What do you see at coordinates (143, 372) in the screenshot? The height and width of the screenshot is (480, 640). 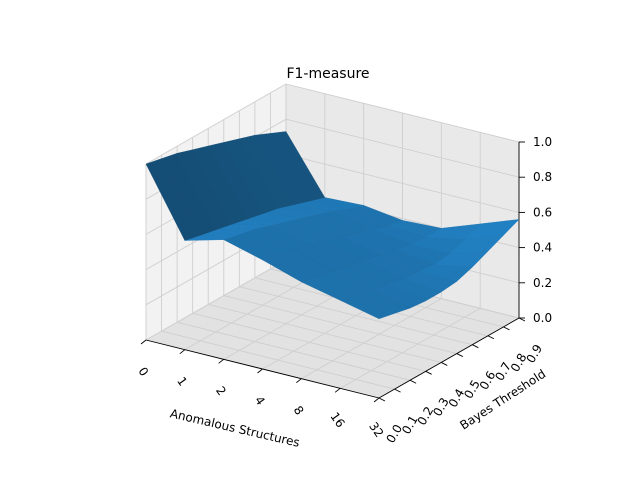 I see `x-tick-label: 0` at bounding box center [143, 372].